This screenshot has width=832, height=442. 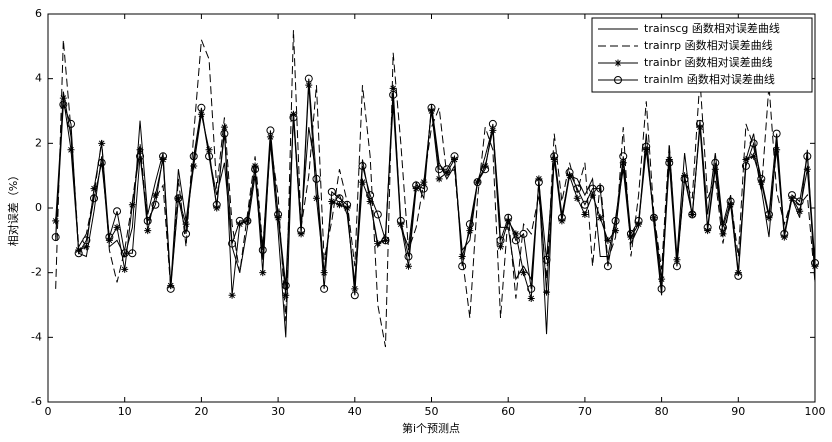 I want to click on x-tick-label: 50, so click(x=432, y=411).